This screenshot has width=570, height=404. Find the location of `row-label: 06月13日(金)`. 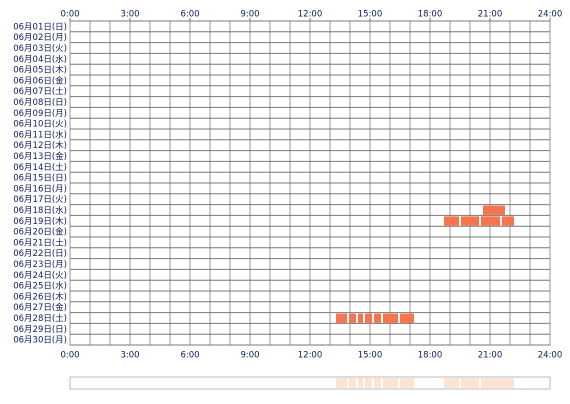

row-label: 06月13日(金) is located at coordinates (40, 156).